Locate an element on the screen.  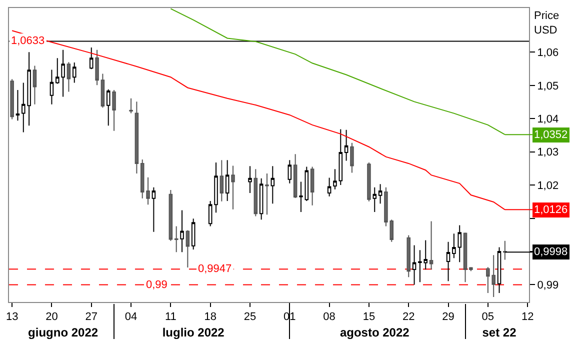
x2-tick-label: set 22 is located at coordinates (499, 333).